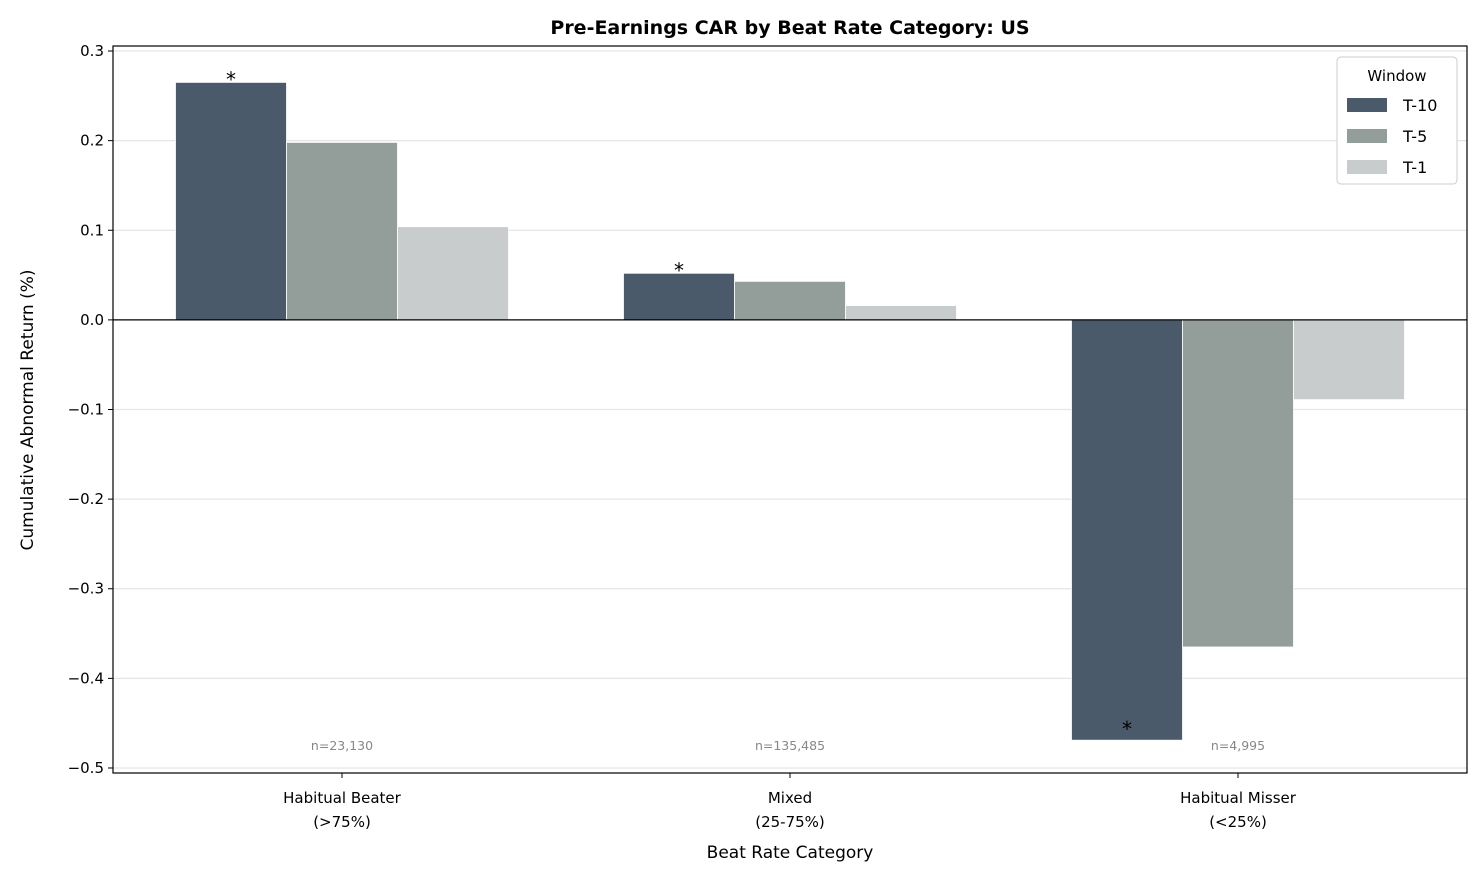 The height and width of the screenshot is (882, 1482). I want to click on y-axis: 0.3 0.2 0.1 0.0 −0.1 −0.2 −0.3 −0.4 −0.5, so click(90, 409).